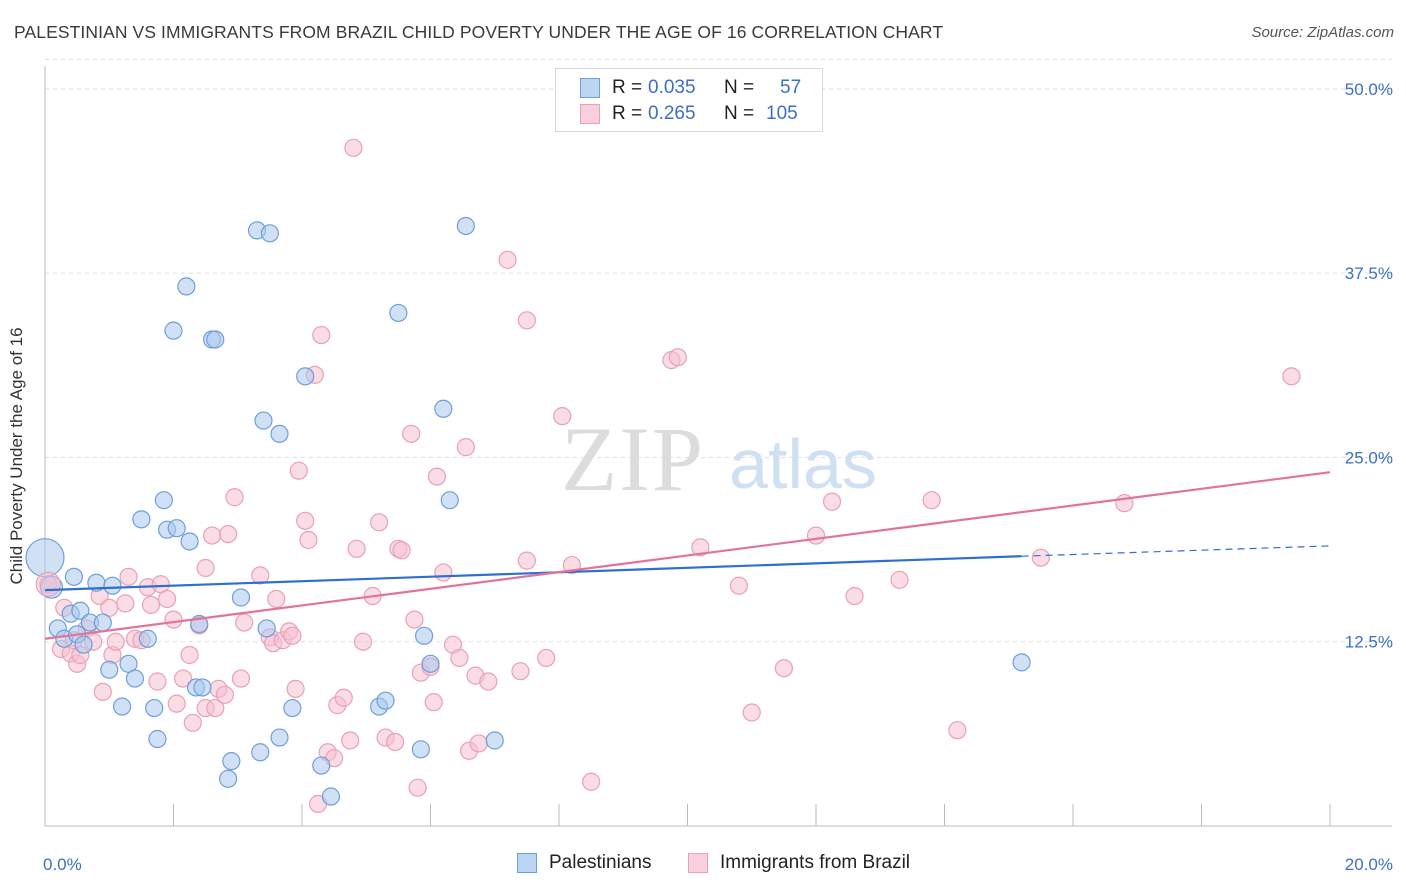  I want to click on stats-legend-row-brazil: R = 0.265 N = 105, so click(689, 114).